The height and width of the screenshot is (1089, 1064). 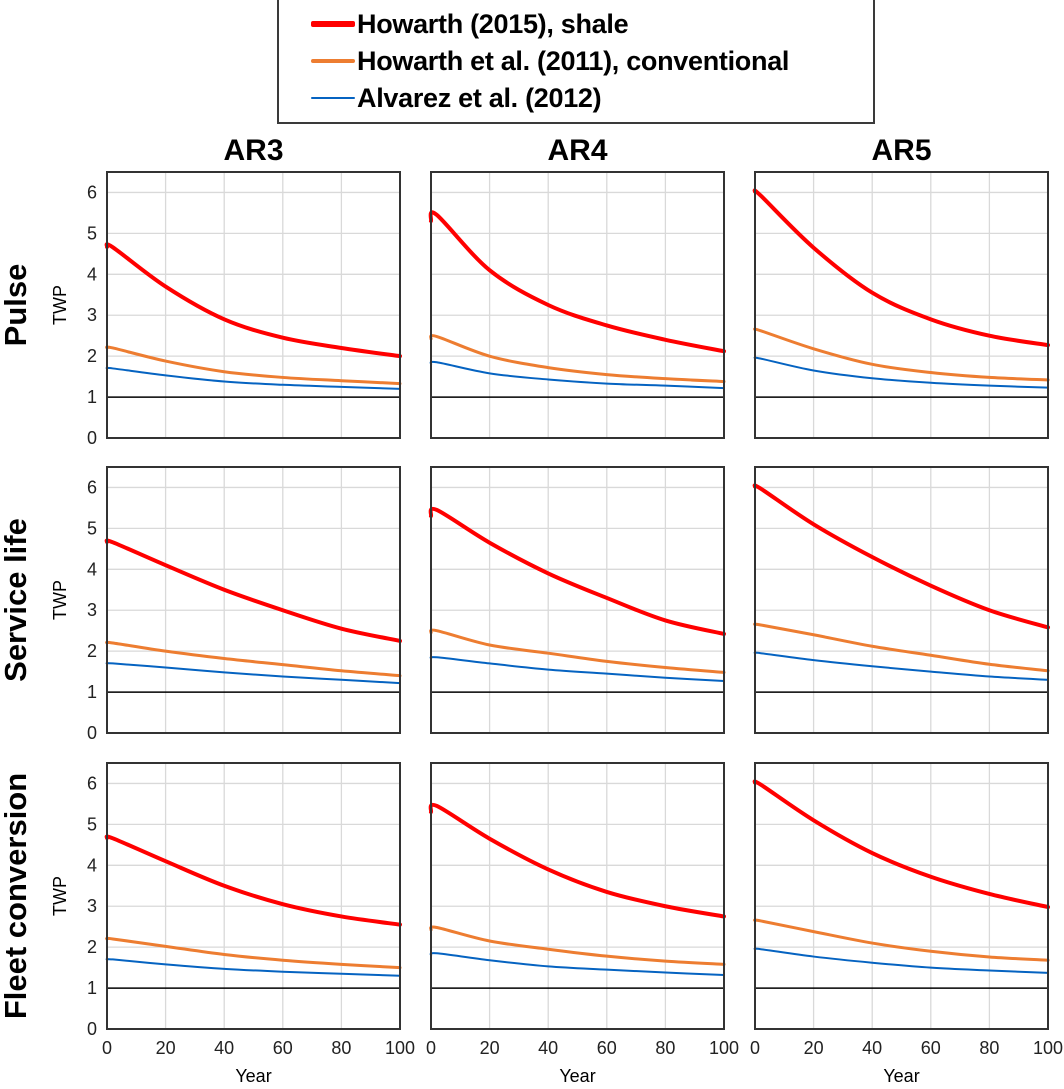 I want to click on panel-fleet-conversion-ar5-series-alvarez-et-al-2012, so click(x=901, y=960).